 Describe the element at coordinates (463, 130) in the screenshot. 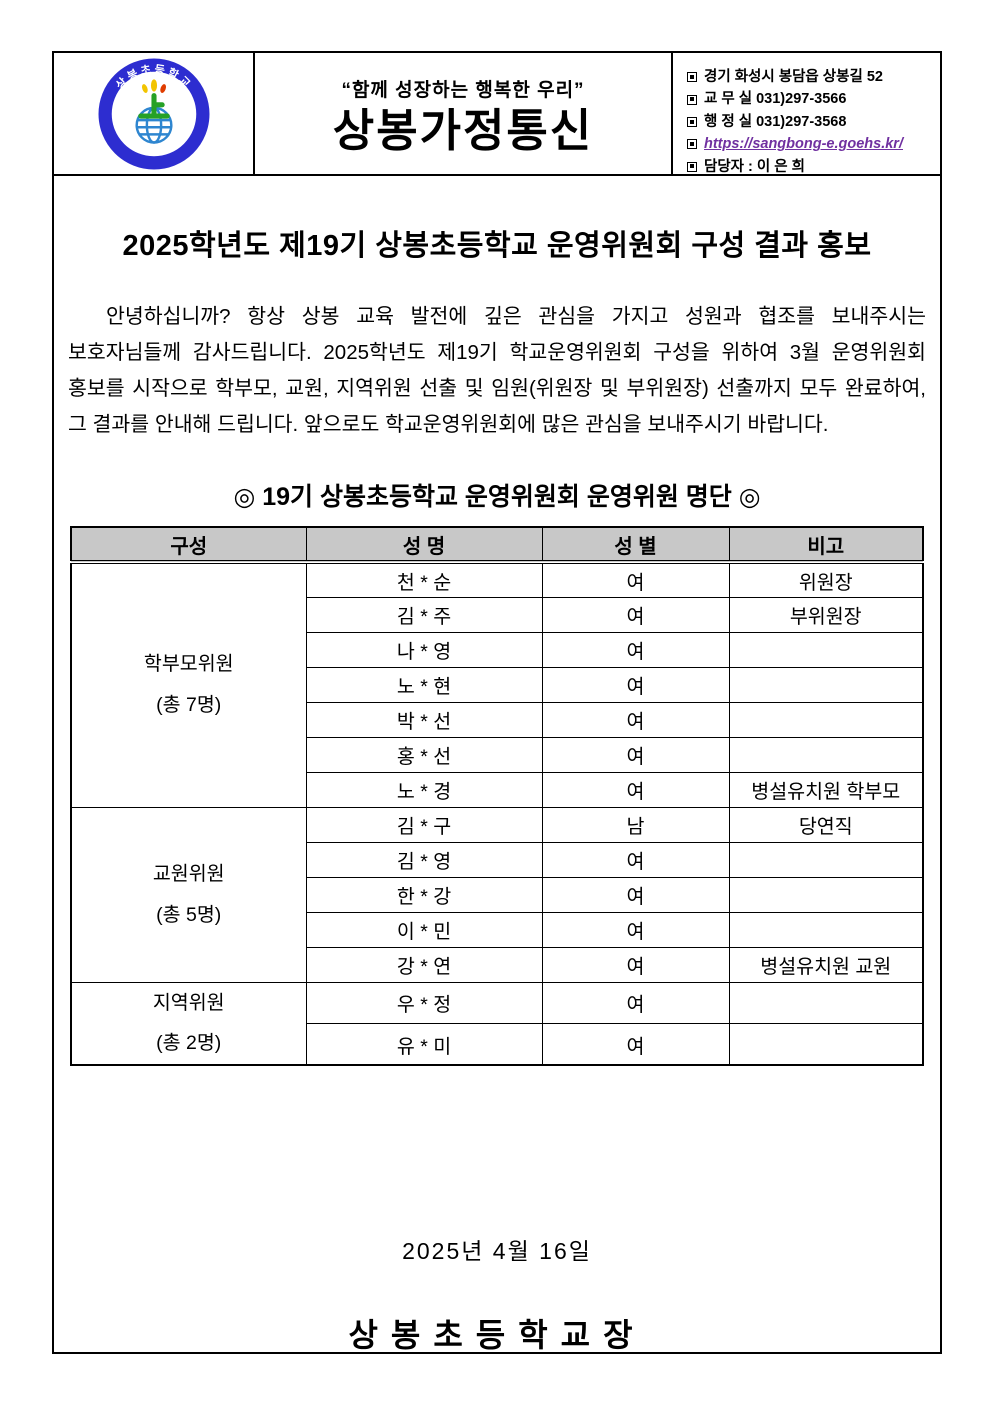

I see `newsletter-title: 상봉가정통신` at that location.